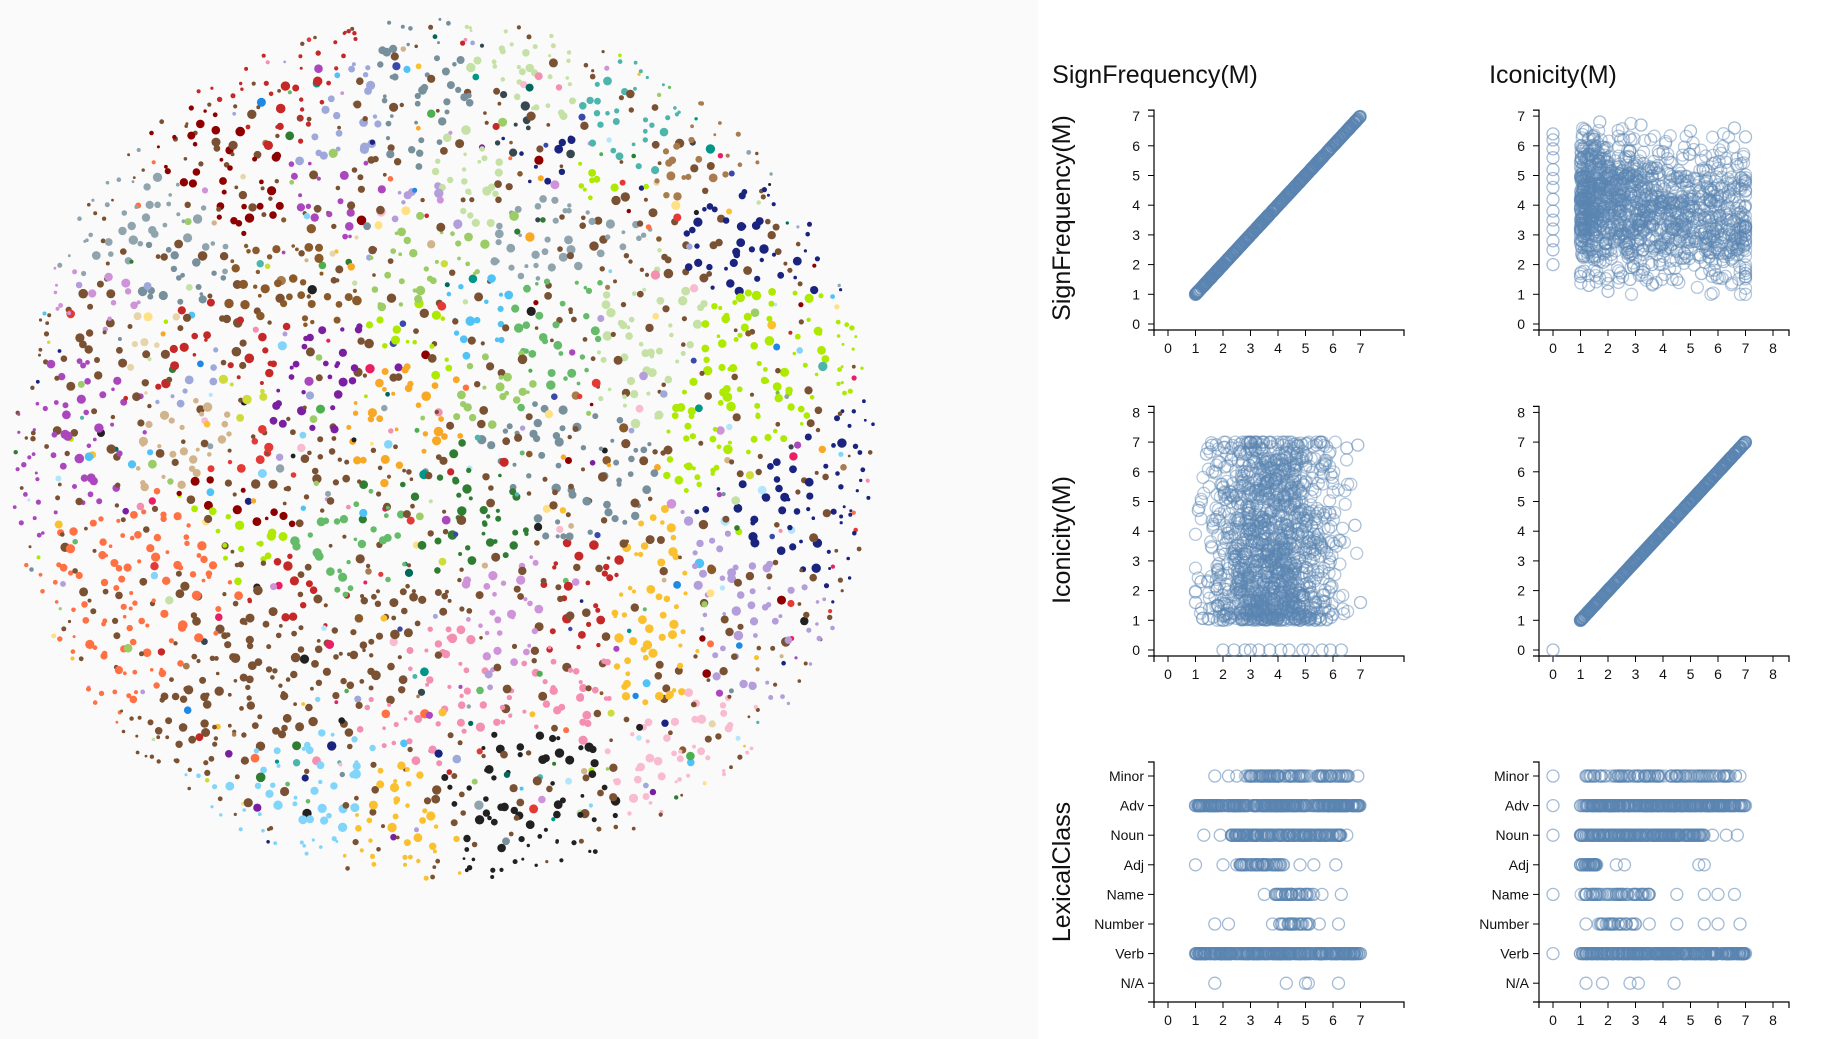  I want to click on row-header: SignFrequency(M), so click(1062, 218).